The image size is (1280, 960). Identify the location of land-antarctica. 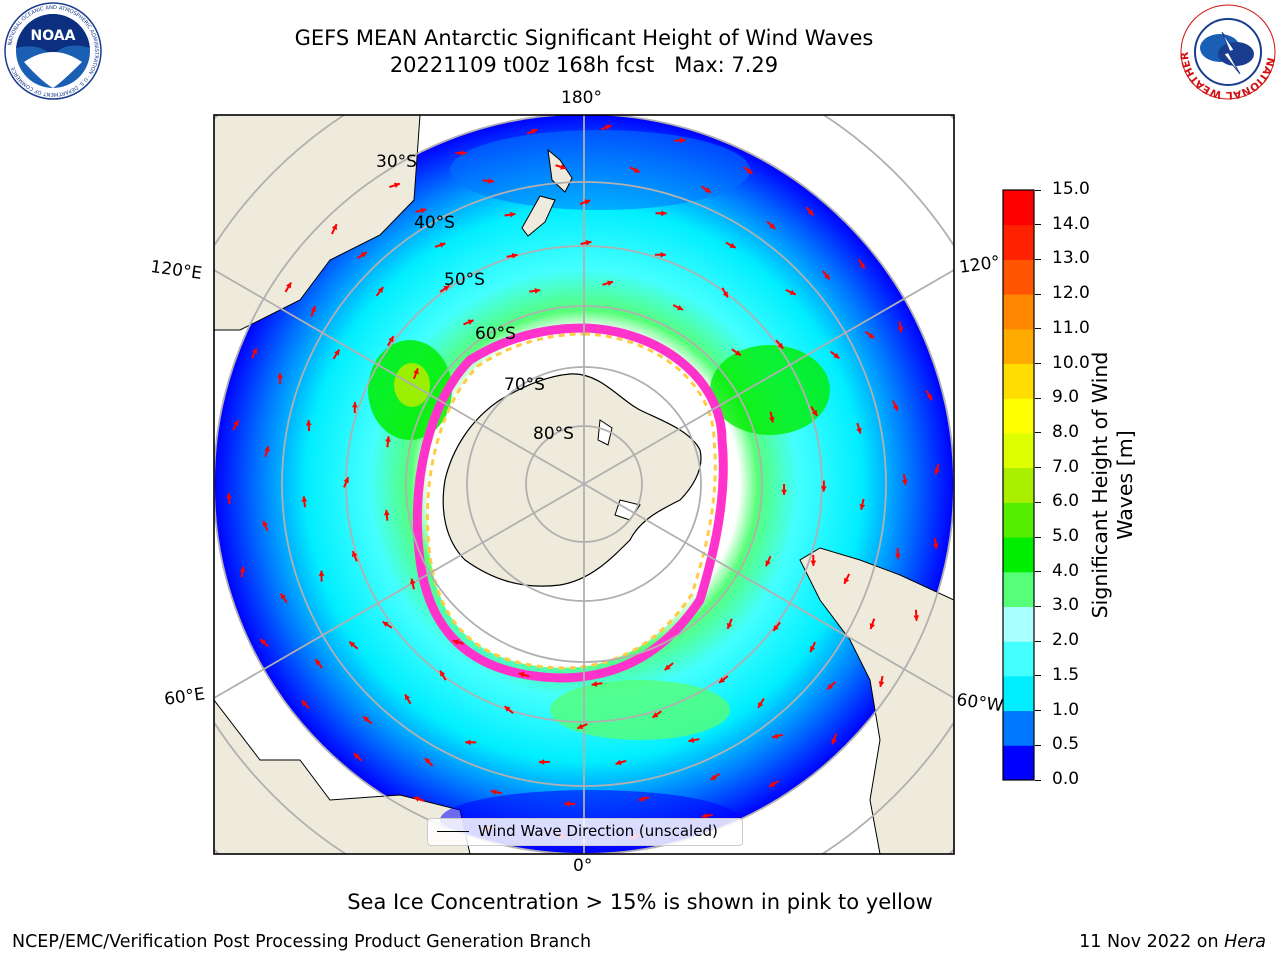
(572, 480).